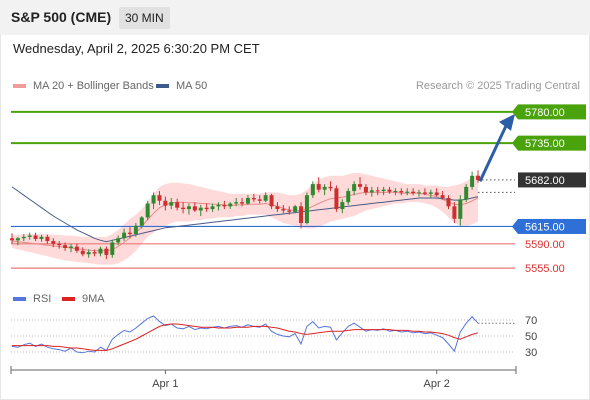 Image resolution: width=590 pixels, height=400 pixels. Describe the element at coordinates (552, 180) in the screenshot. I see `price-tag-5682.00` at that location.